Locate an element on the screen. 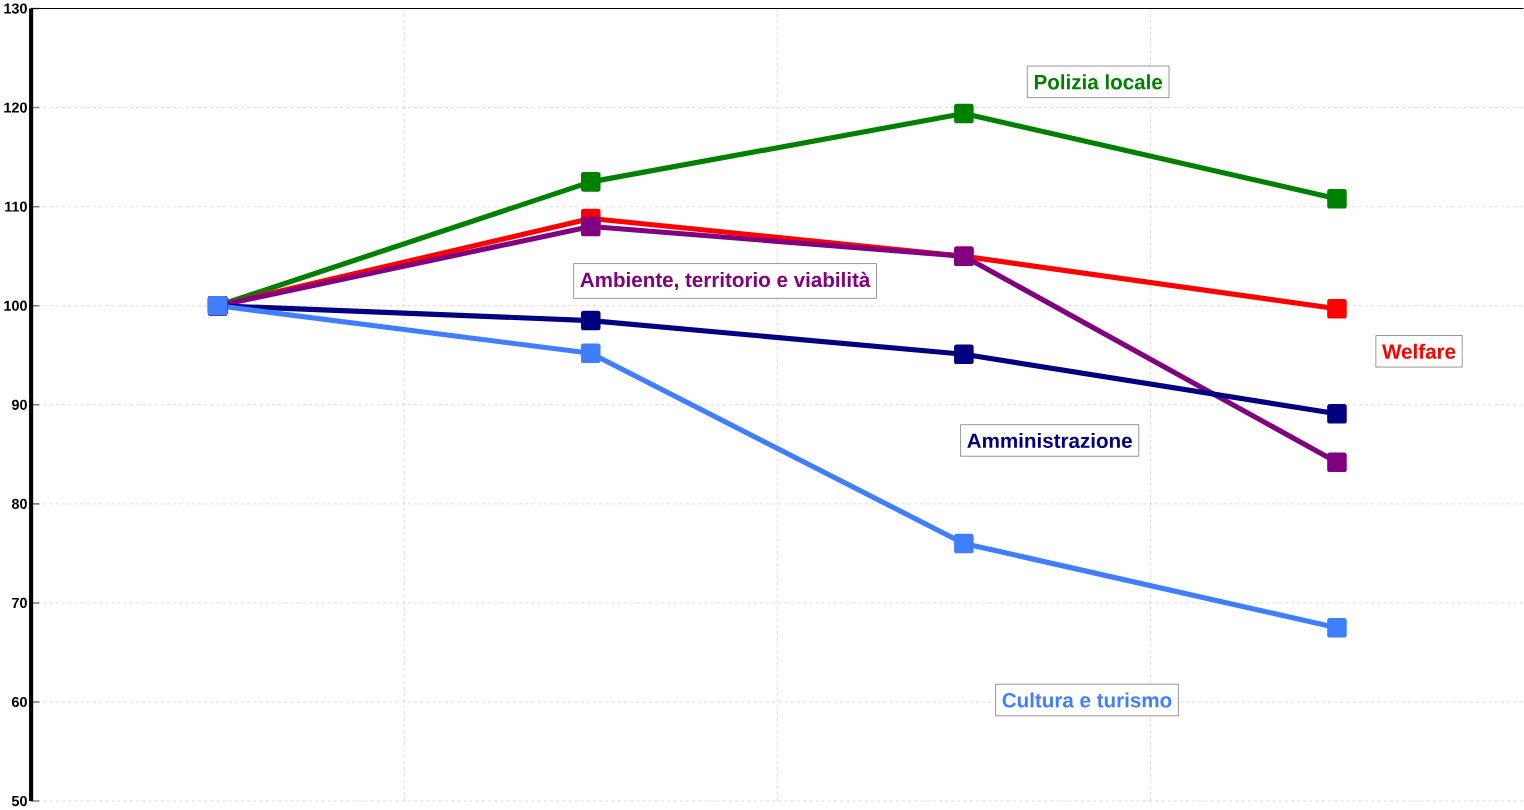 Image resolution: width=1524 pixels, height=810 pixels. y-tick-label: 130 is located at coordinates (15, 8).